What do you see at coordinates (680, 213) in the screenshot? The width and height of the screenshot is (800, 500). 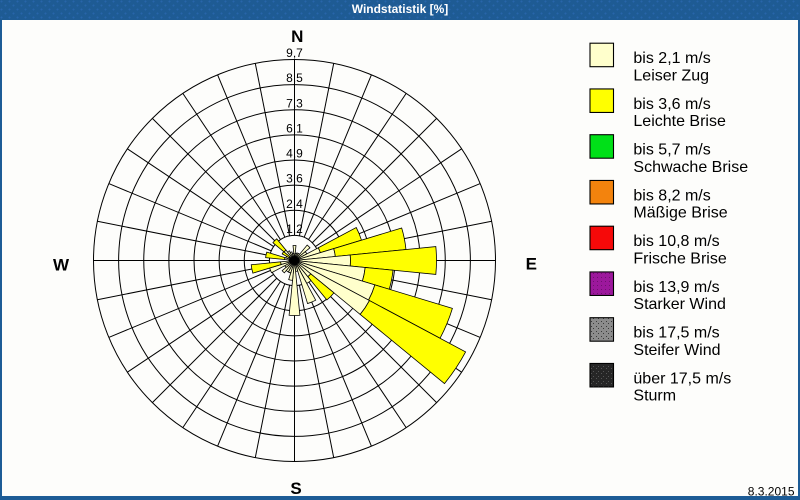 I see `svg-text: Mäßige Brise` at bounding box center [680, 213].